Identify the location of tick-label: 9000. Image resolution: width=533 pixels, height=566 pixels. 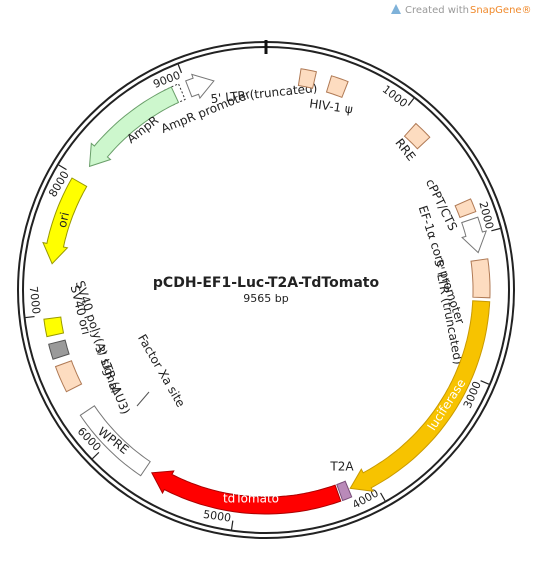
(166, 80).